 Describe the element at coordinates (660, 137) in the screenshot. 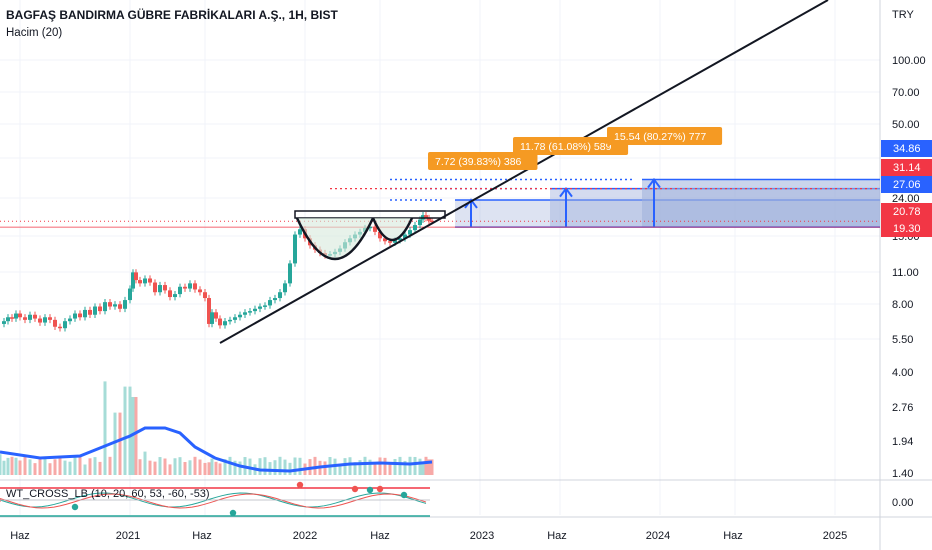

I see `projection-label-text: 15.54 (80.27%) 777` at that location.